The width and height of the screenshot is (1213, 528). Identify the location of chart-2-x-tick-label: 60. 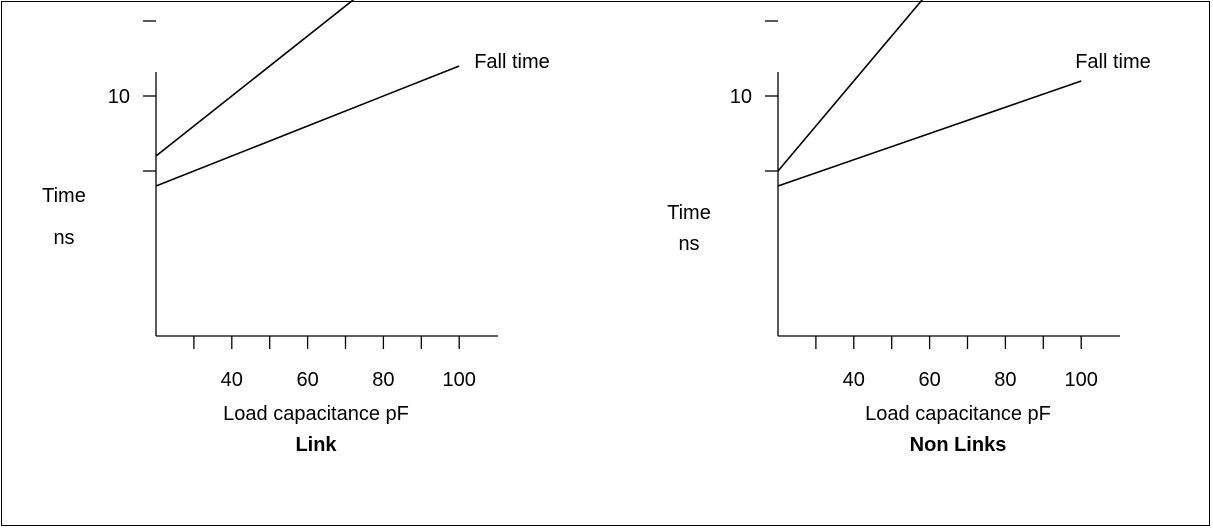
(929, 380).